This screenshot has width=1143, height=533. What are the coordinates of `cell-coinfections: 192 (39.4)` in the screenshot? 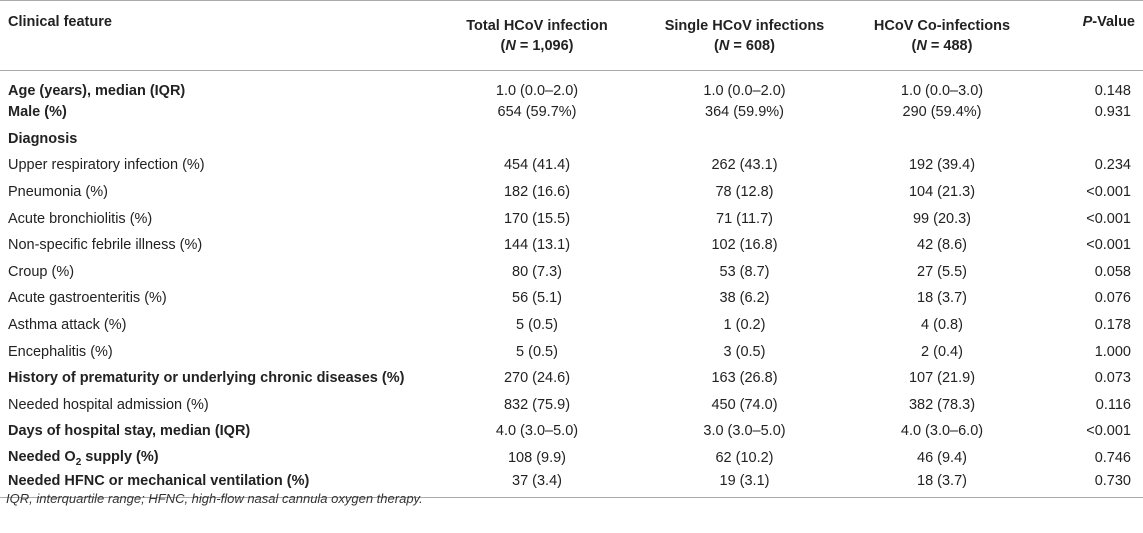 It's located at (942, 165).